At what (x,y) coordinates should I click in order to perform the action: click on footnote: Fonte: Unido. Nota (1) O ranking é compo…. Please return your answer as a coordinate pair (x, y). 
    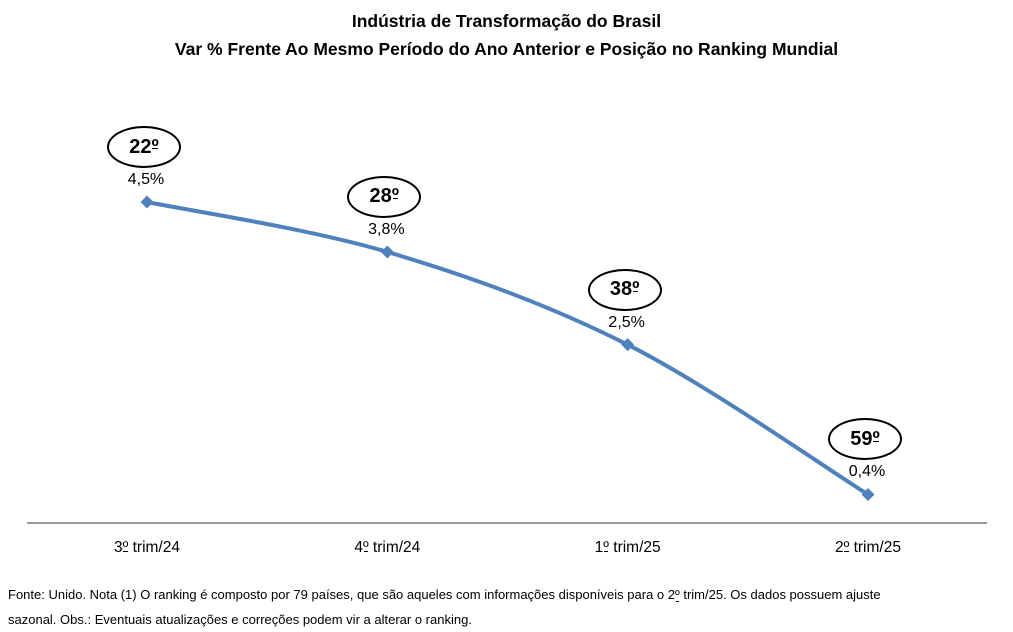
    Looking at the image, I should click on (508, 607).